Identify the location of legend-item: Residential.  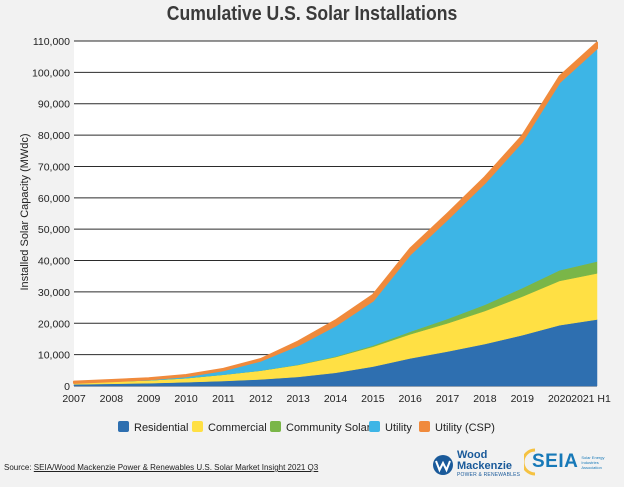
(153, 427).